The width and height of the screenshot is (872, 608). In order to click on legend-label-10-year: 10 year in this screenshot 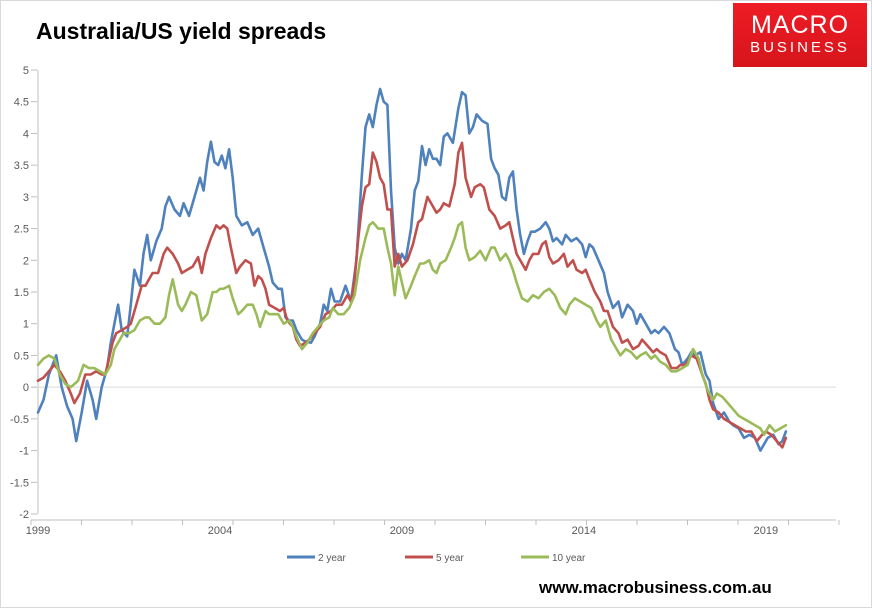, I will do `click(569, 558)`.